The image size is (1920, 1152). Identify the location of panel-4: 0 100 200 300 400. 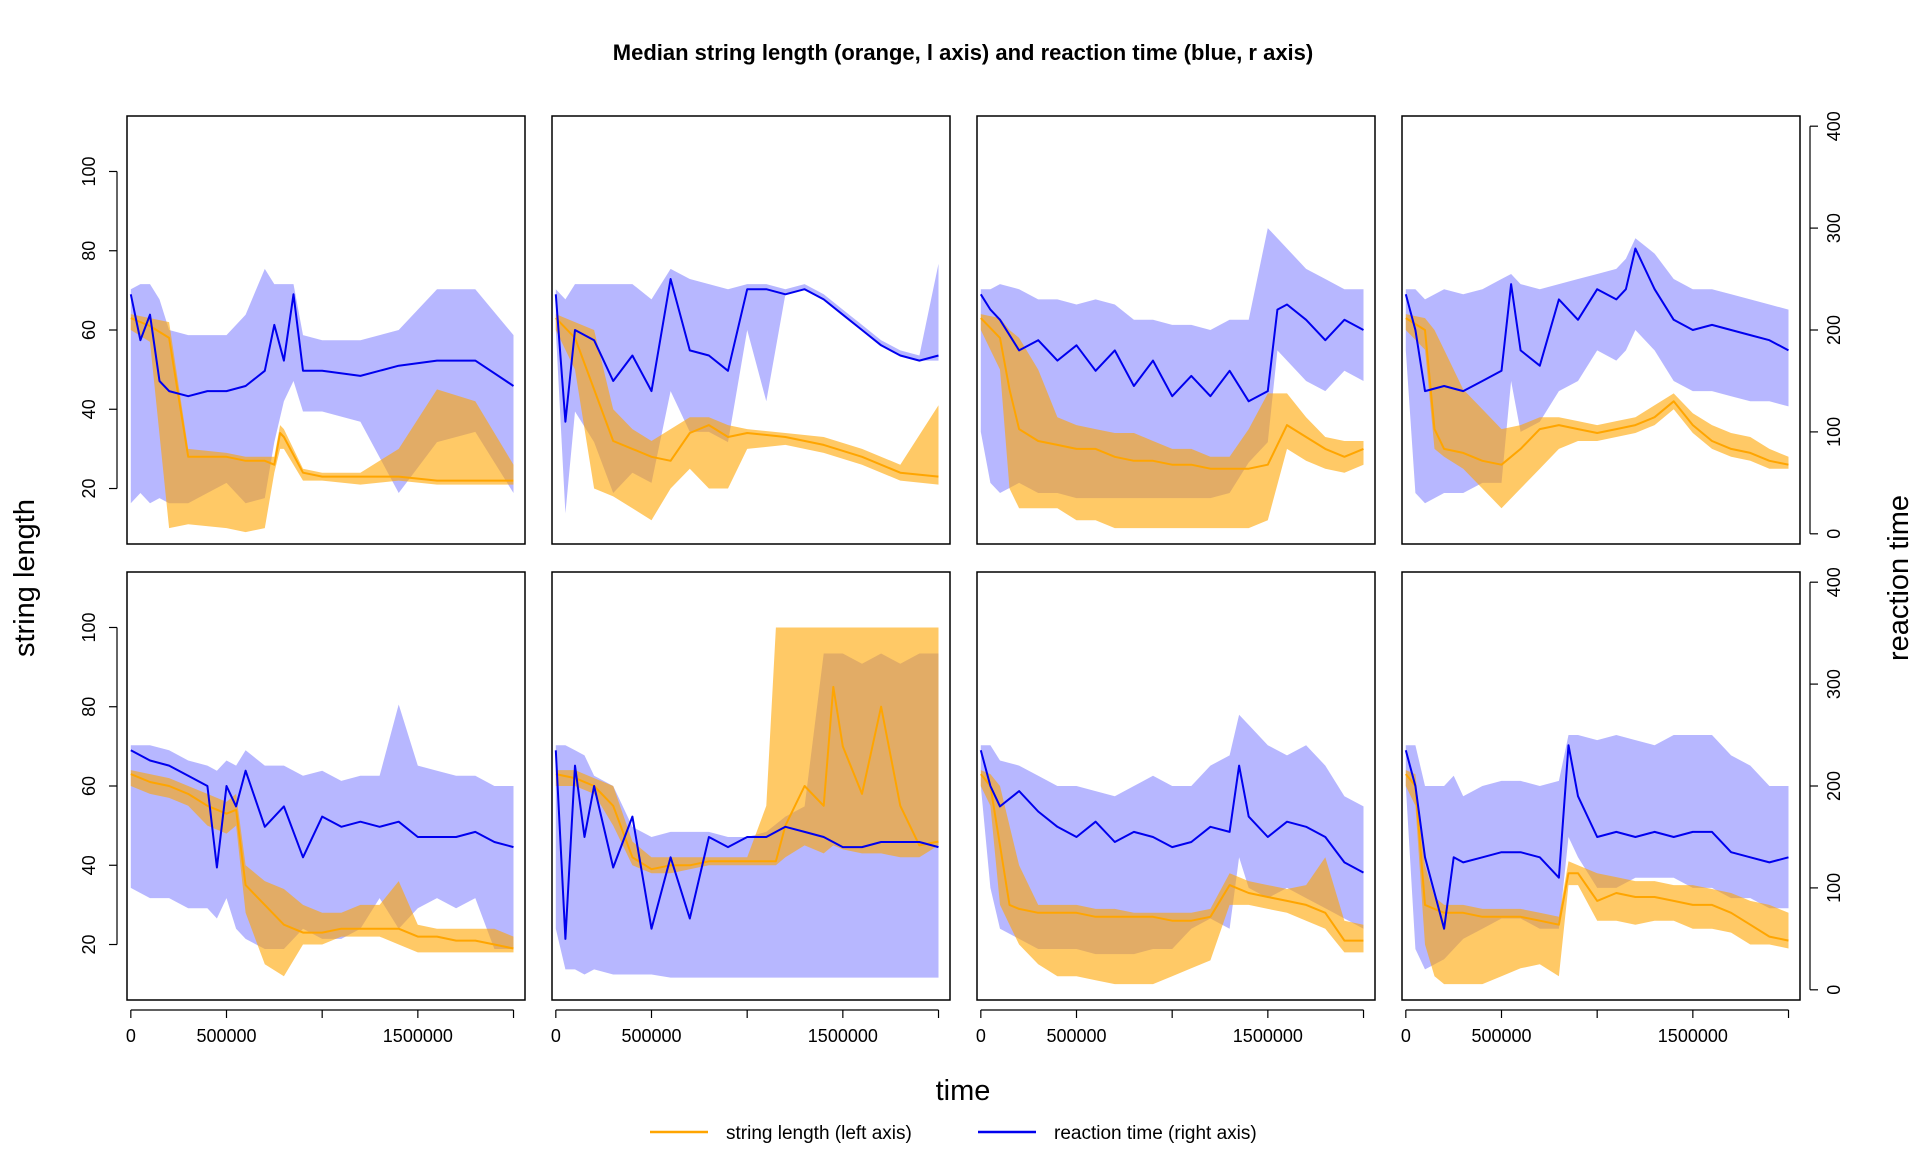
(1622, 328).